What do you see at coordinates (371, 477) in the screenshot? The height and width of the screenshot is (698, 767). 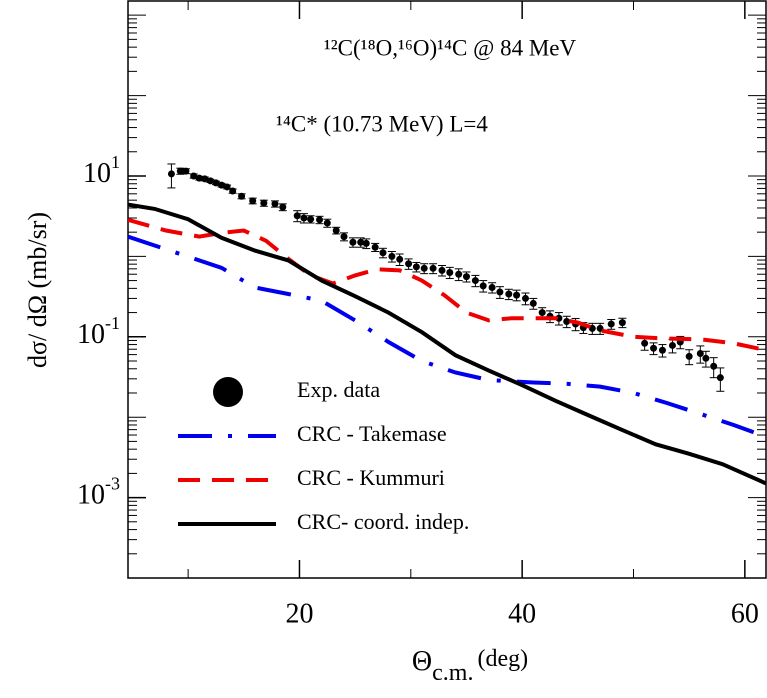 I see `legend-label: CRC - Kummuri` at bounding box center [371, 477].